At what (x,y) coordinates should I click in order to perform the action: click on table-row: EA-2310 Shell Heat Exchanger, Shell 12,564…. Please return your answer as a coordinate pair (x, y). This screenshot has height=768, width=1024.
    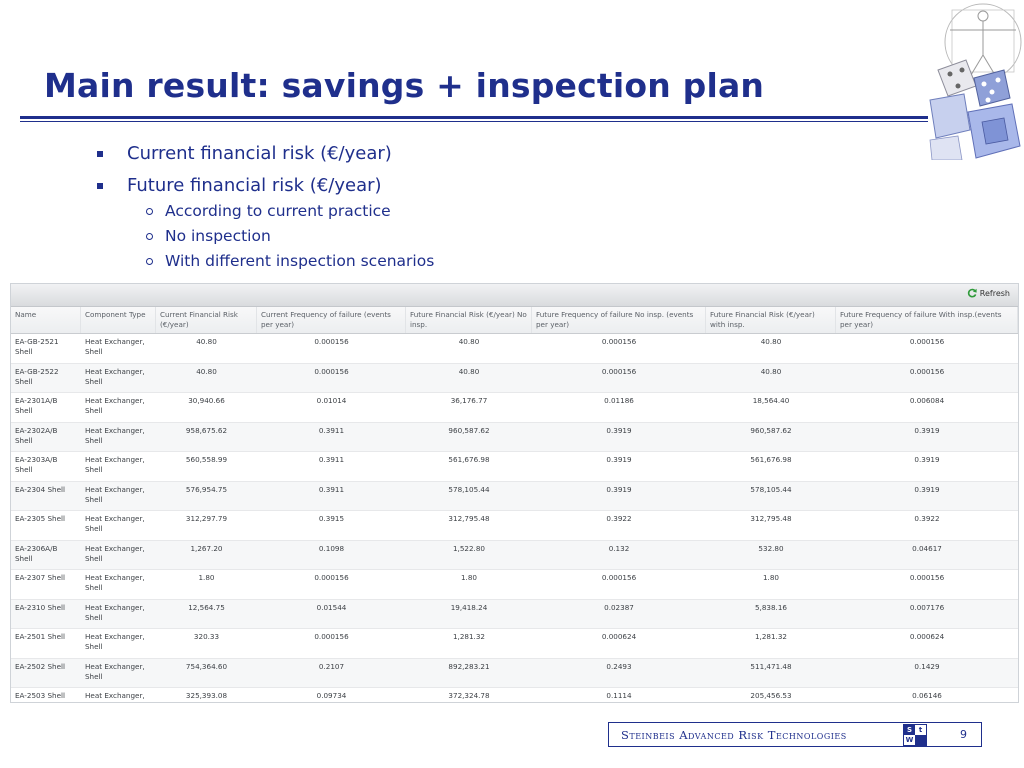
    Looking at the image, I should click on (514, 614).